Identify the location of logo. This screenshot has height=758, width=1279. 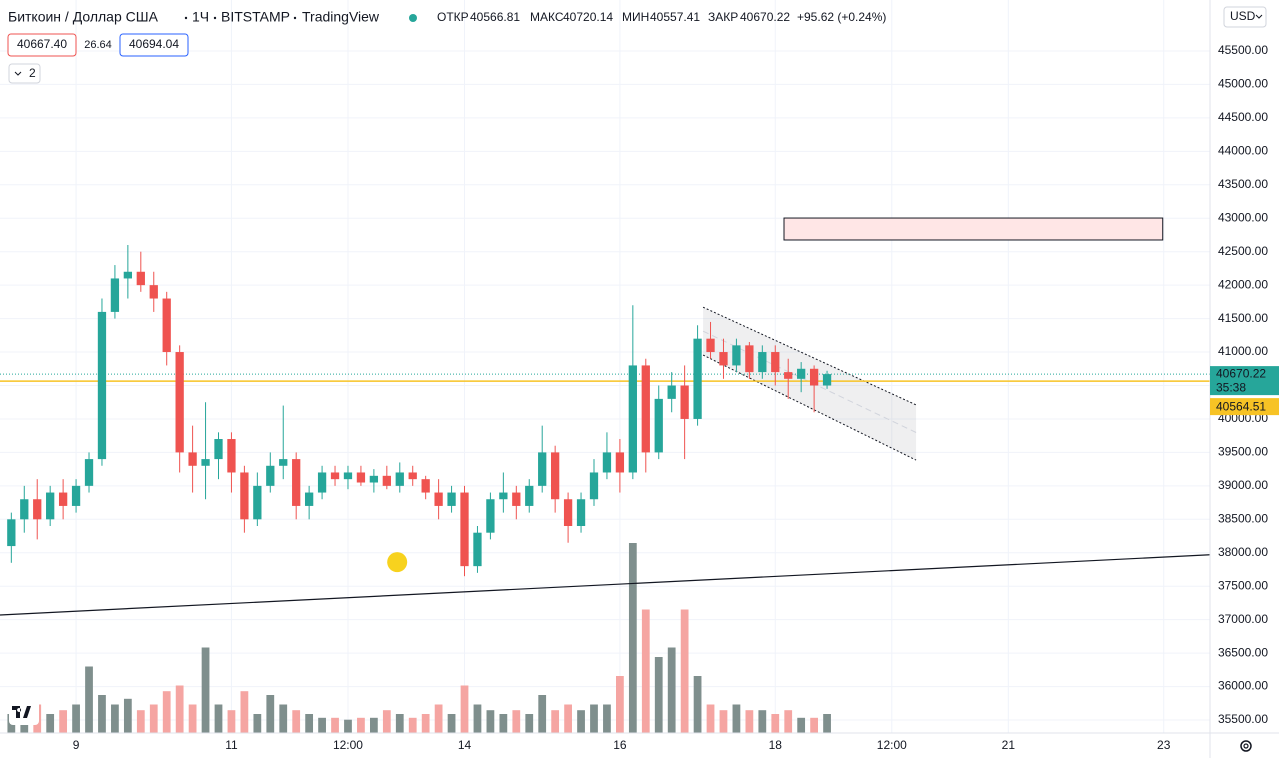
(24, 712).